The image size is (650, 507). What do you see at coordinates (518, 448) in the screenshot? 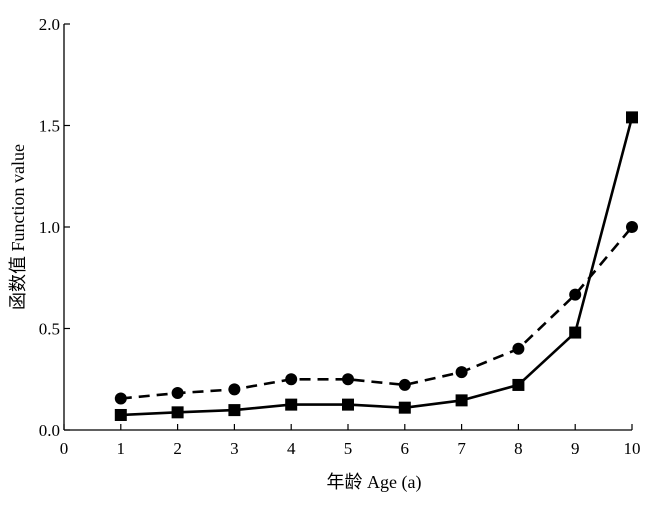
I see `x-tick-label: 8` at bounding box center [518, 448].